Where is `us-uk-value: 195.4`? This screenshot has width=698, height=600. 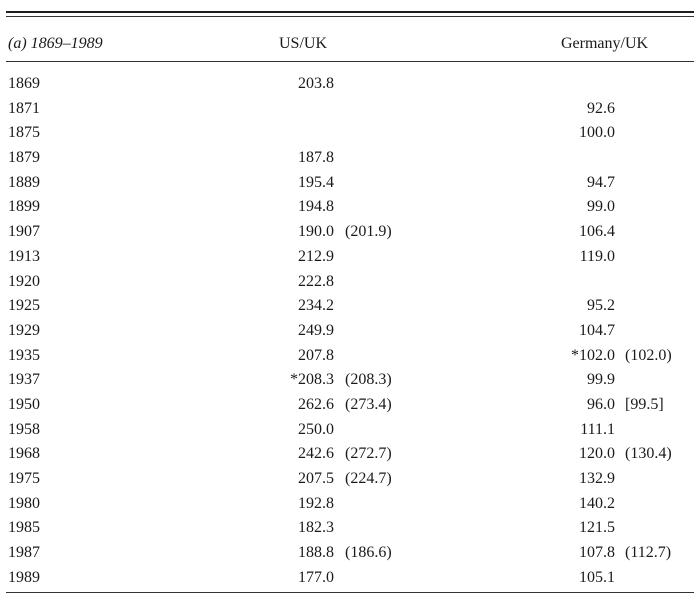 us-uk-value: 195.4 is located at coordinates (316, 182).